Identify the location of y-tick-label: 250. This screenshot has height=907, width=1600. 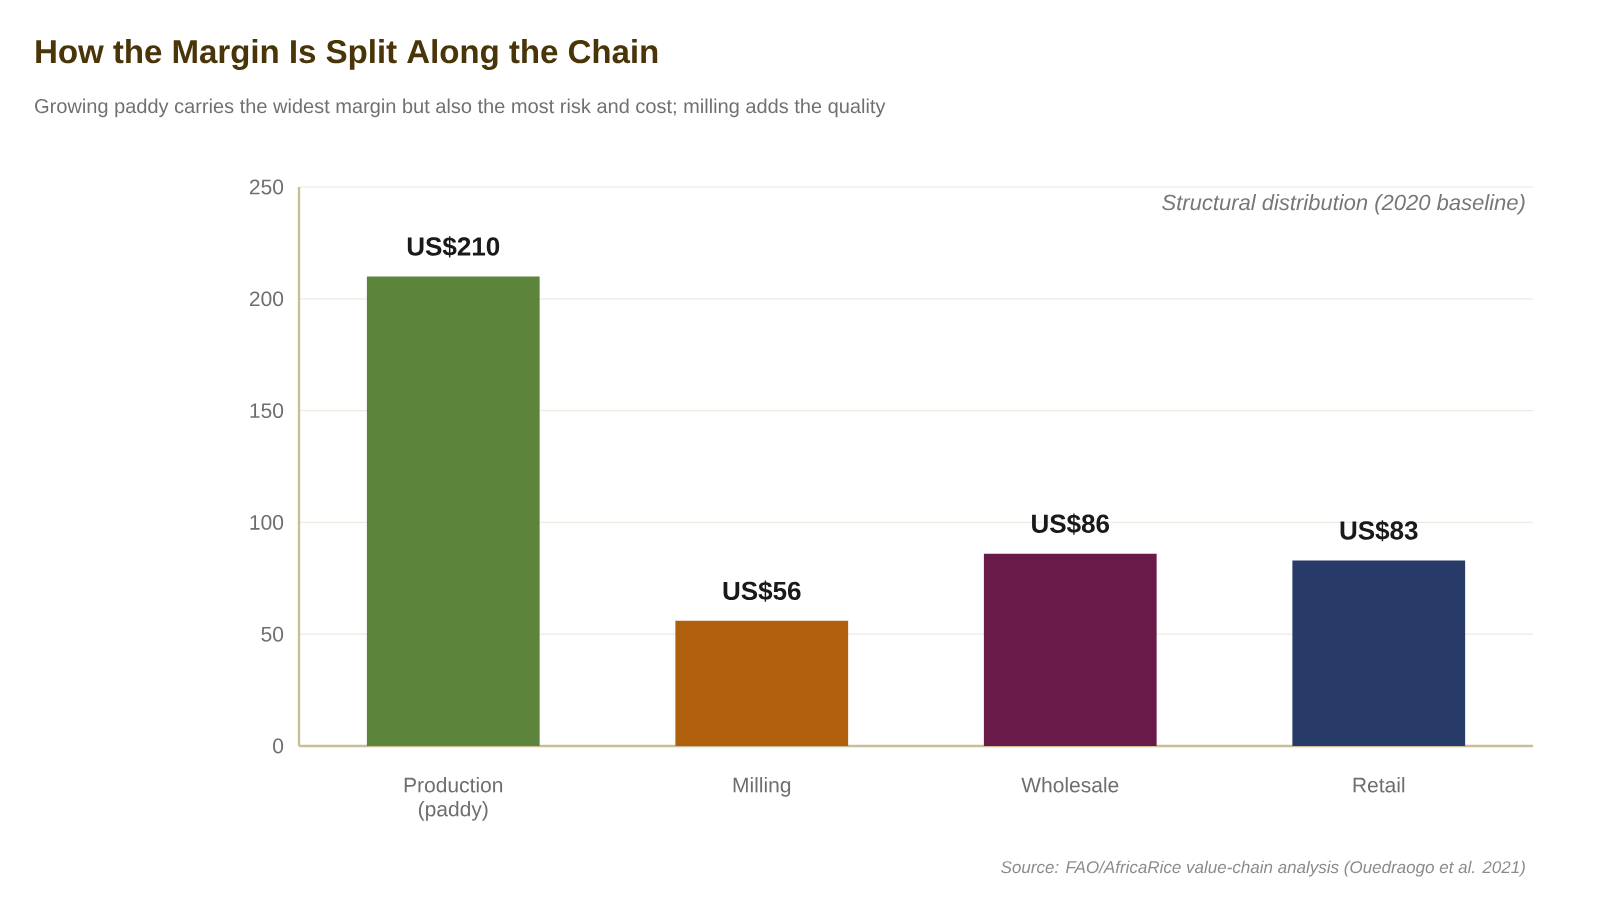
(266, 187).